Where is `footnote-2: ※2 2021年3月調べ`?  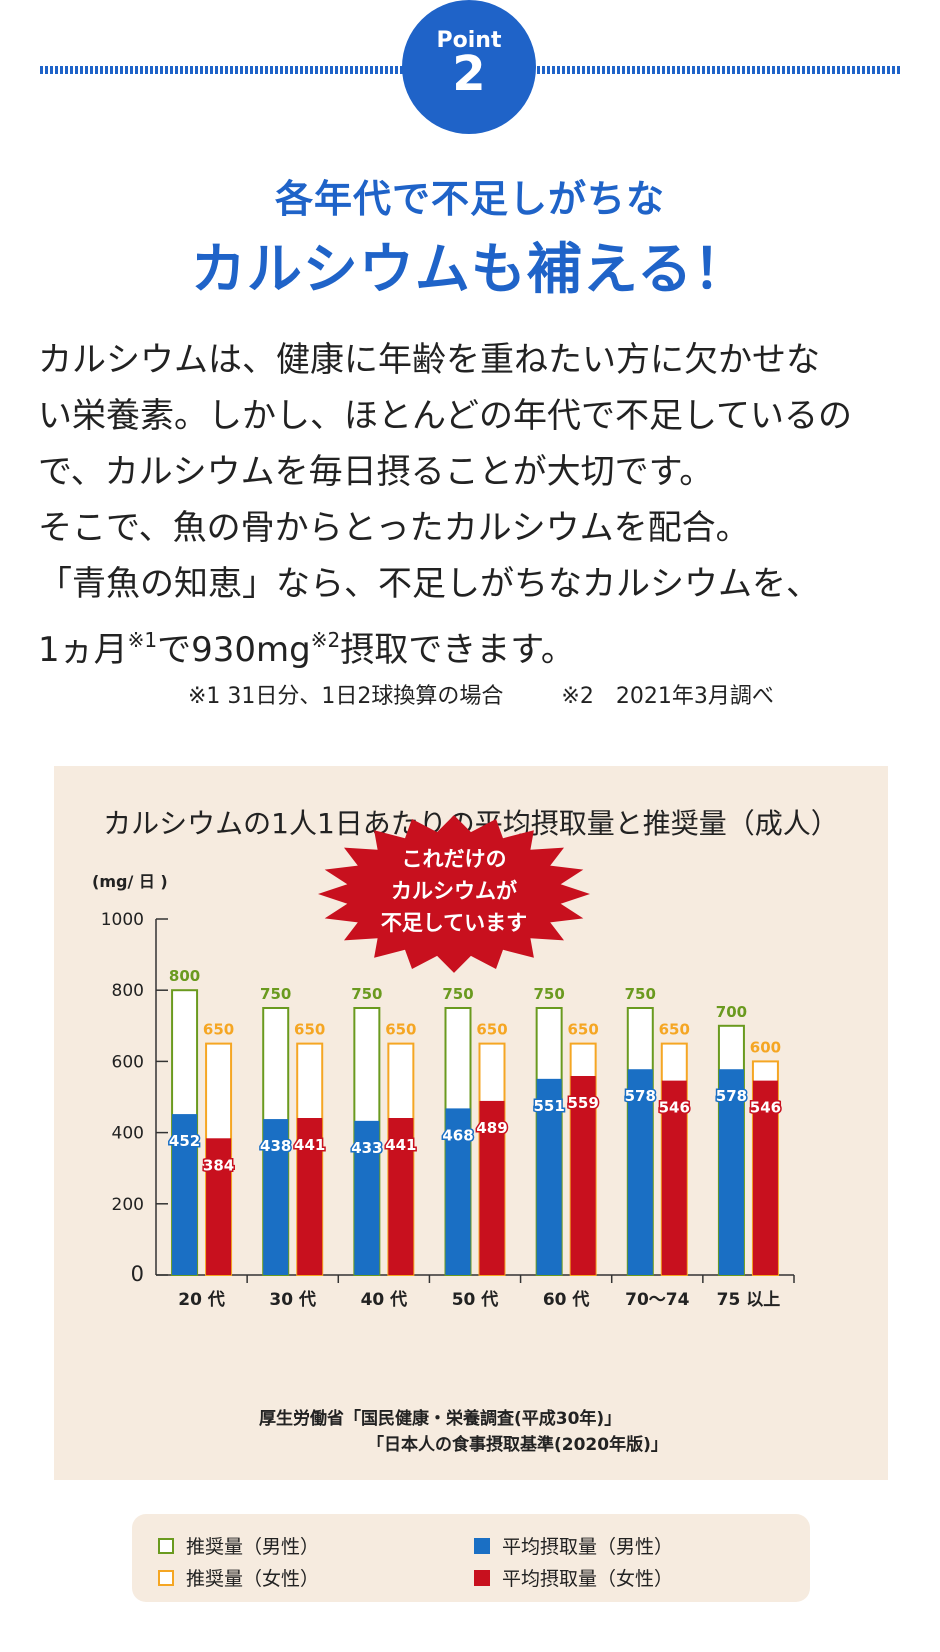
footnote-2: ※2 2021年3月調べ is located at coordinates (667, 696).